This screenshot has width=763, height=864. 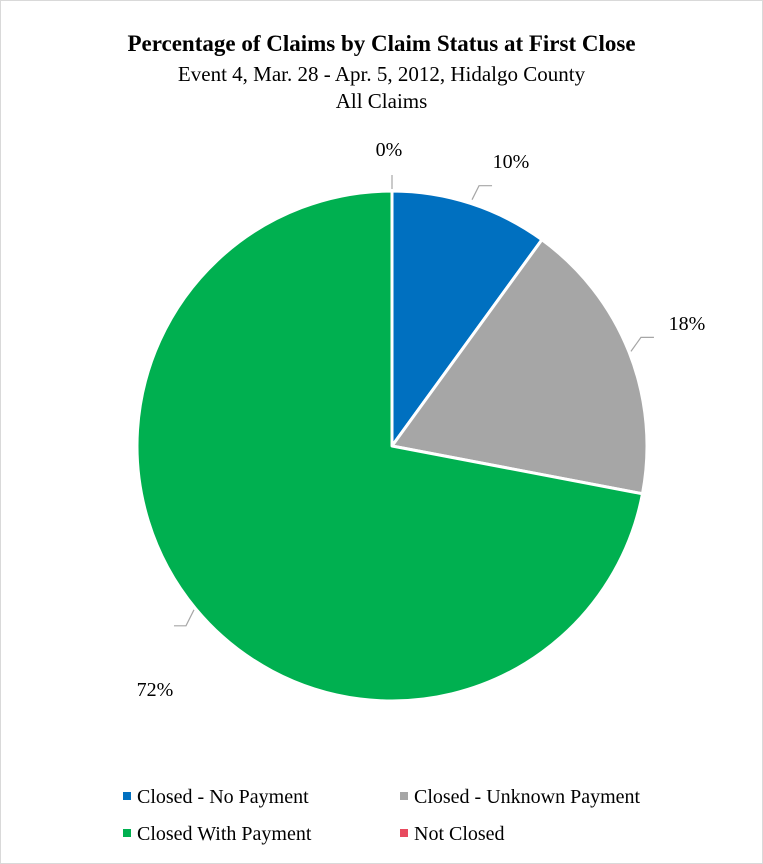 What do you see at coordinates (223, 797) in the screenshot?
I see `legend-label: Closed - No Payment` at bounding box center [223, 797].